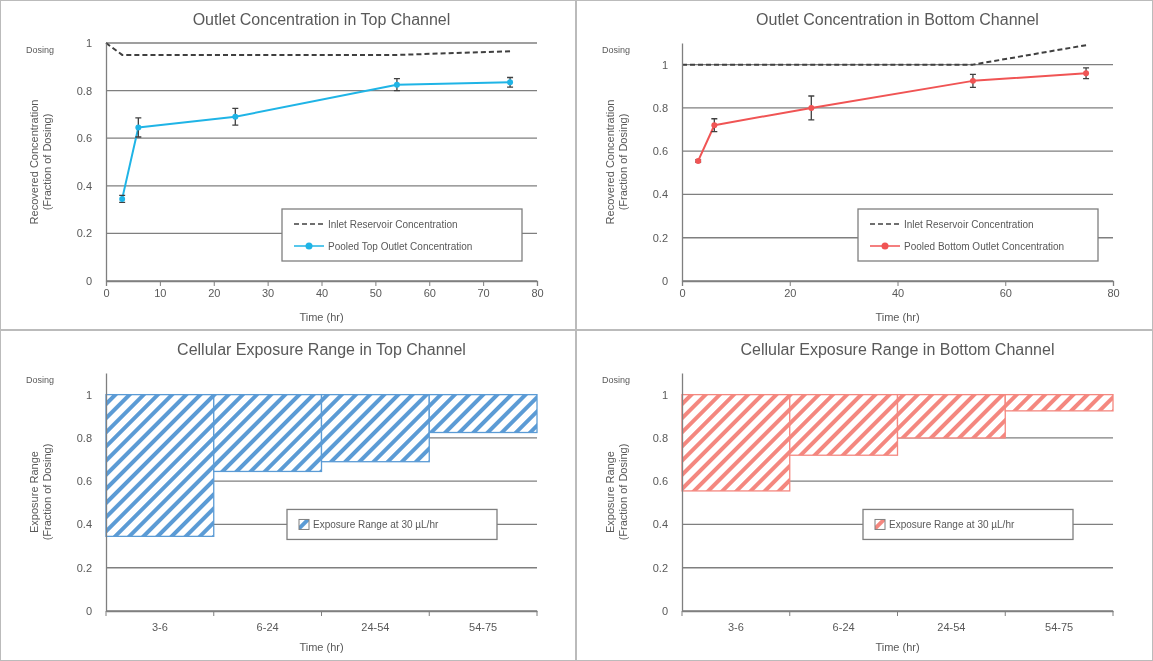 This screenshot has width=1153, height=661. Describe the element at coordinates (984, 246) in the screenshot. I see `legend-label: Pooled Bottom Outlet Concentration` at that location.